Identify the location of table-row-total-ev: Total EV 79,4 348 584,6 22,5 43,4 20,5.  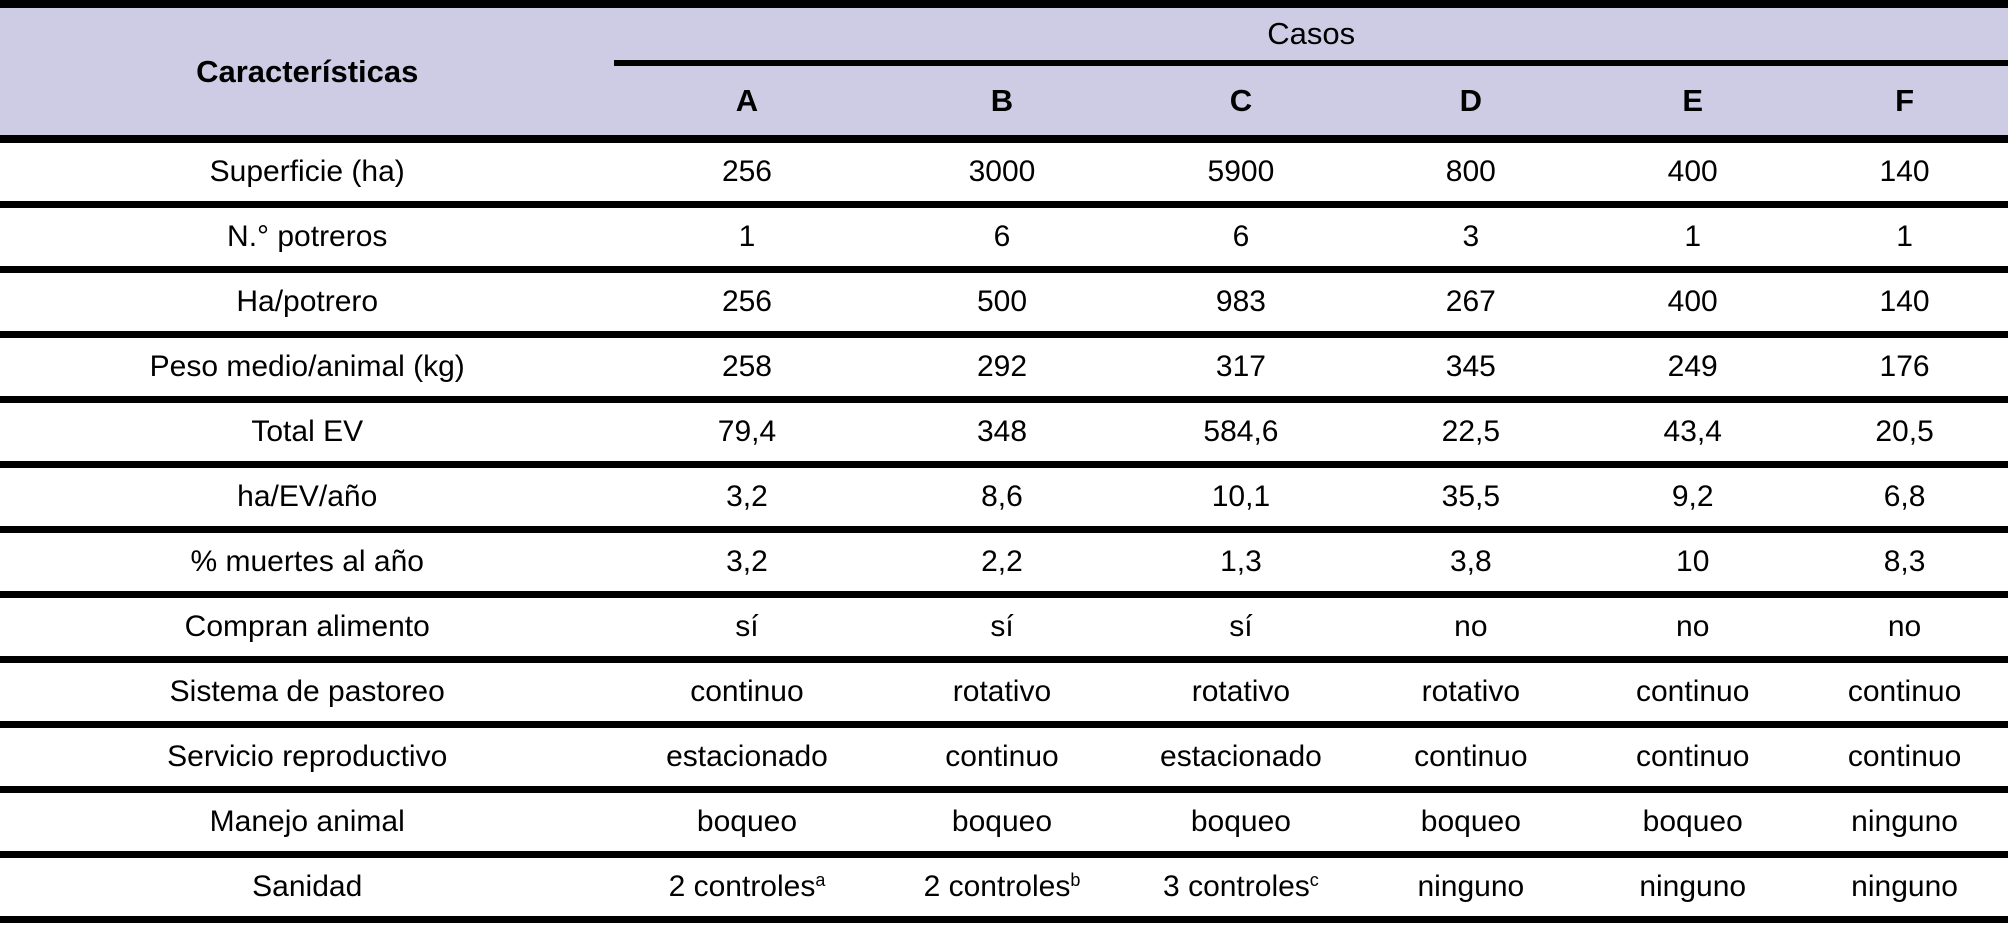
(1004, 433).